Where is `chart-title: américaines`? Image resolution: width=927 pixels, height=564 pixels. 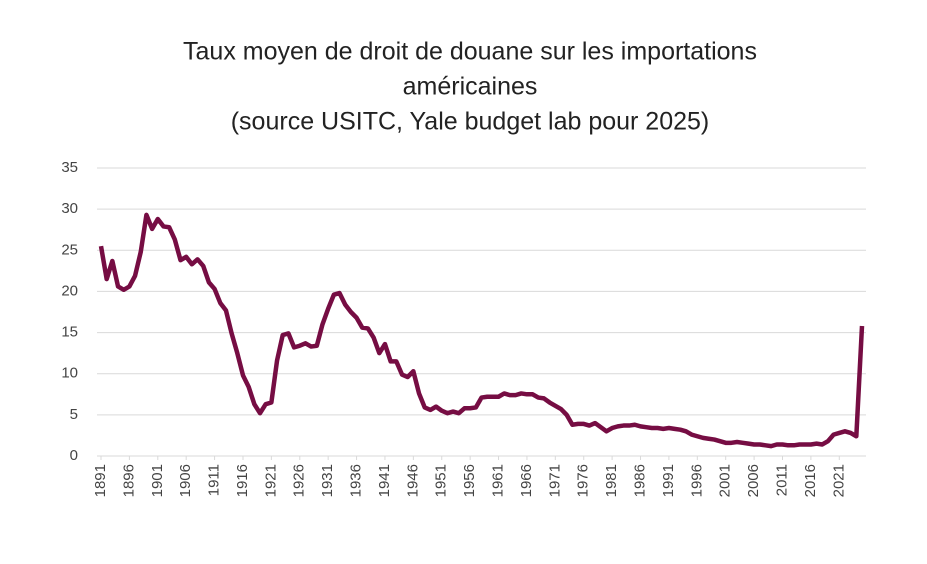
chart-title: américaines is located at coordinates (470, 87).